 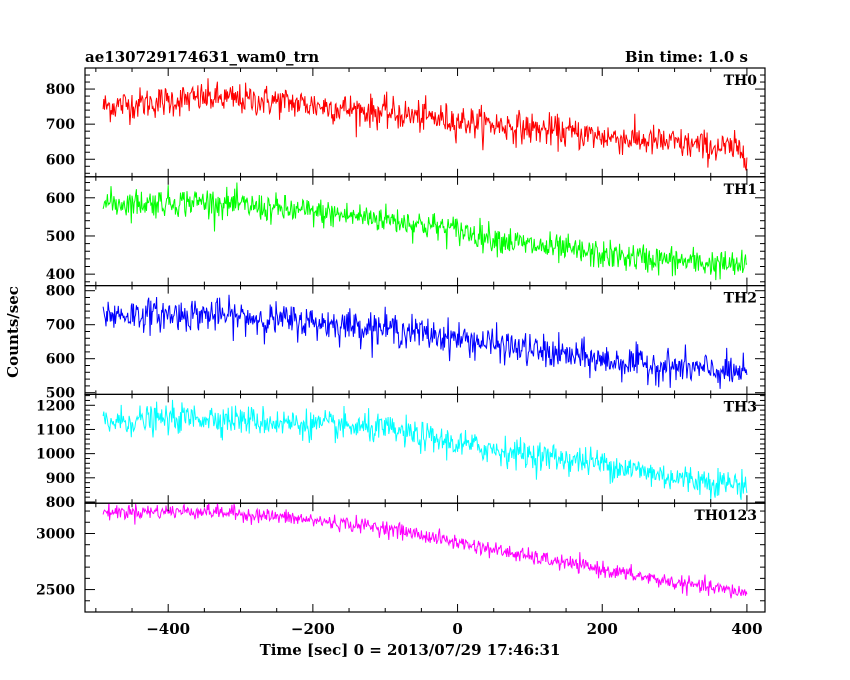 I want to click on y-tick-label: 1000, so click(x=55, y=455).